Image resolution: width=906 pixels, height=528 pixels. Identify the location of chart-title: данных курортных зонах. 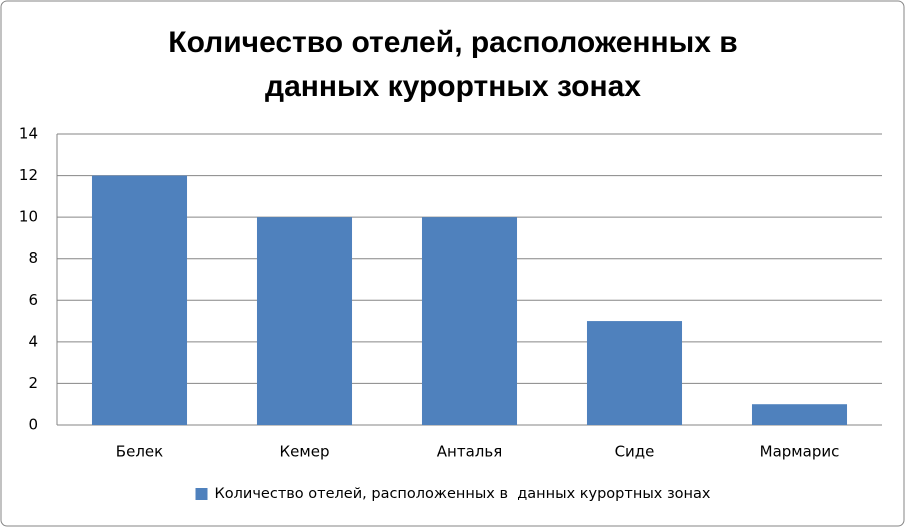
(453, 86).